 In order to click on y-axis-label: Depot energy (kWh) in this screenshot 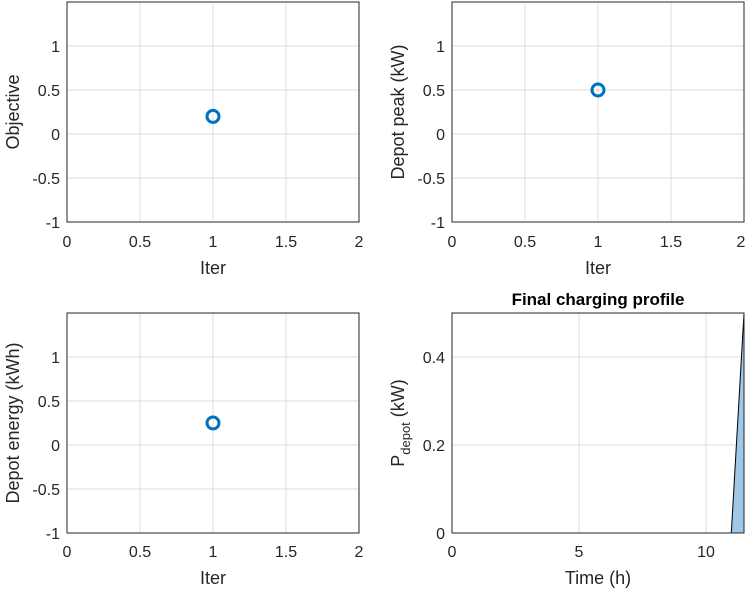, I will do `click(13, 422)`.